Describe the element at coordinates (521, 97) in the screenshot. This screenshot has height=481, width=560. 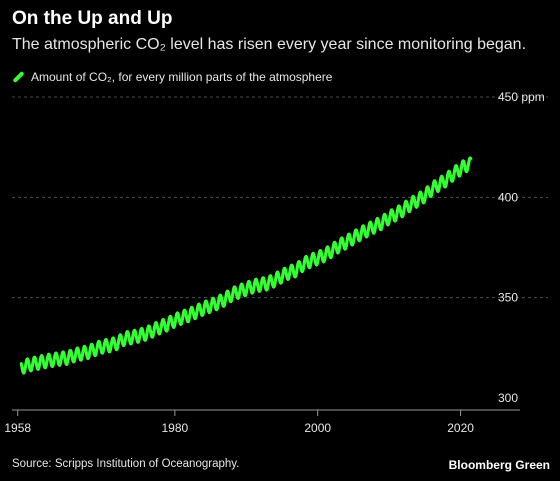
I see `y-tick-label-450: 450 ppm` at that location.